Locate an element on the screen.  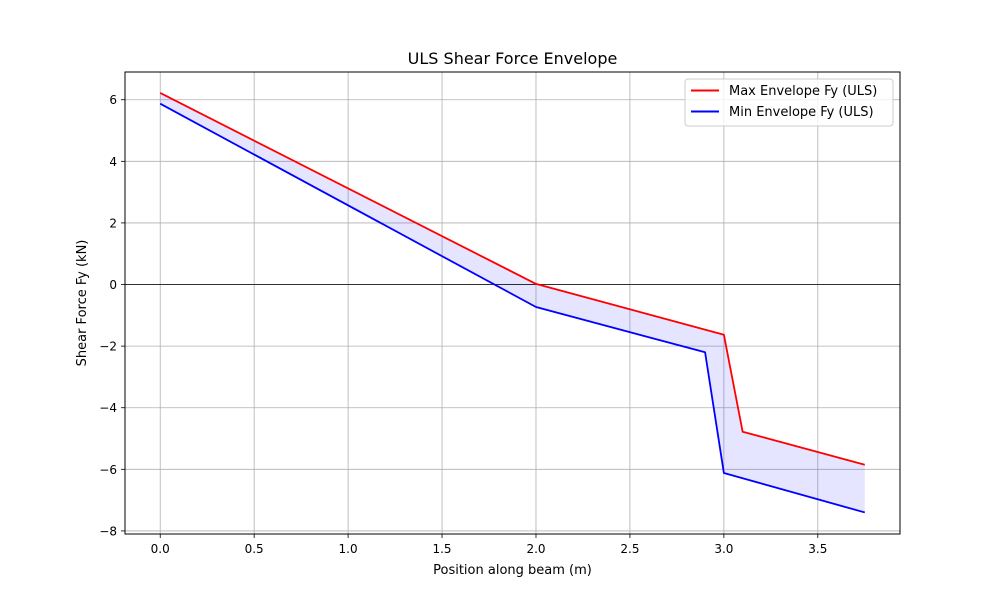
x-tick-label-2: 1.0 is located at coordinates (348, 549).